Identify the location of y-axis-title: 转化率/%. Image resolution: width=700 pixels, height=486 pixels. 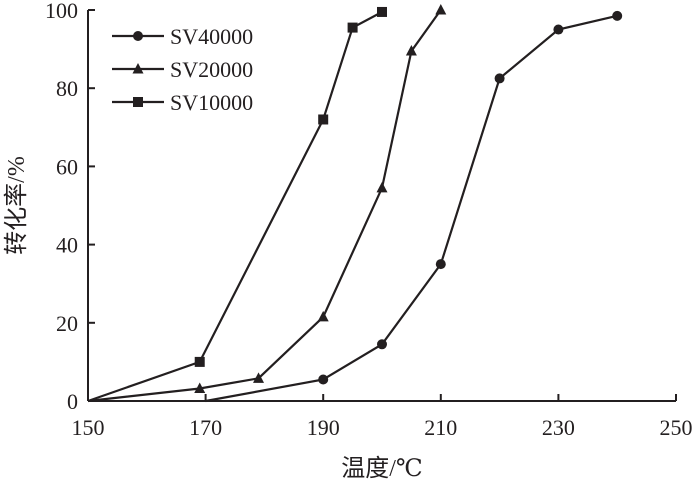
(16, 205).